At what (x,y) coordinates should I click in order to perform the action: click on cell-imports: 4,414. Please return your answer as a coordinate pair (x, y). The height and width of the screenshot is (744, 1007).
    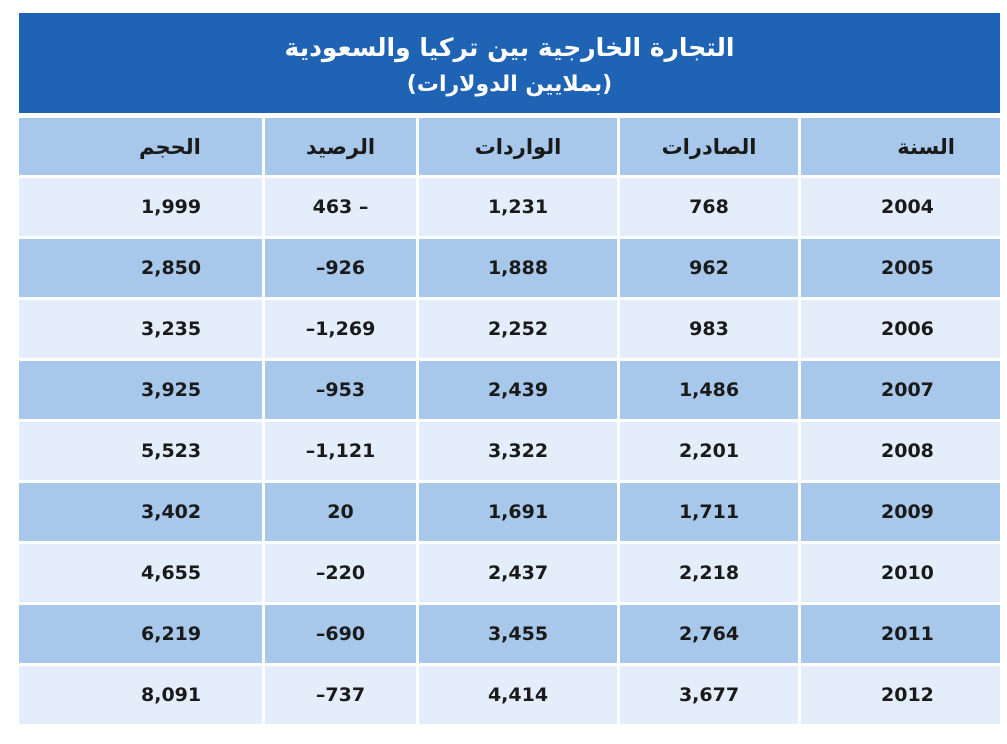
    Looking at the image, I should click on (518, 695).